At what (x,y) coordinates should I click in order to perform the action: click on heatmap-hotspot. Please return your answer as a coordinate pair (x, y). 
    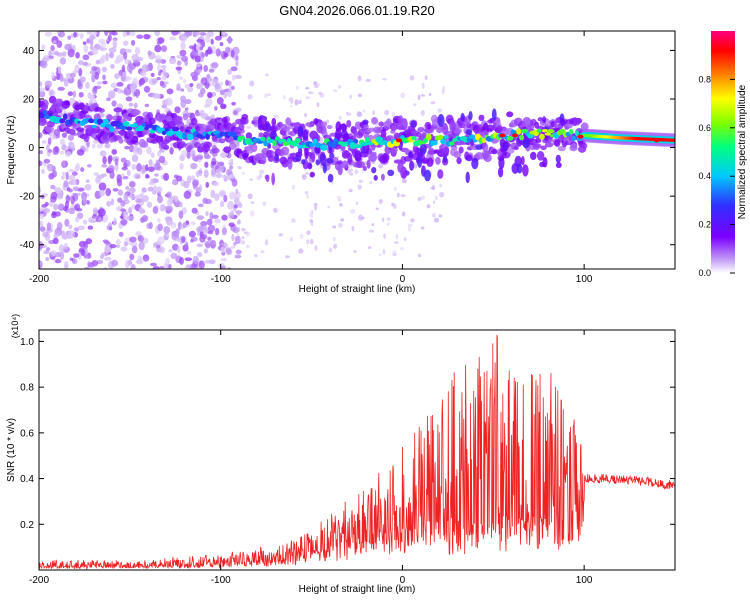
    Looking at the image, I should click on (398, 140).